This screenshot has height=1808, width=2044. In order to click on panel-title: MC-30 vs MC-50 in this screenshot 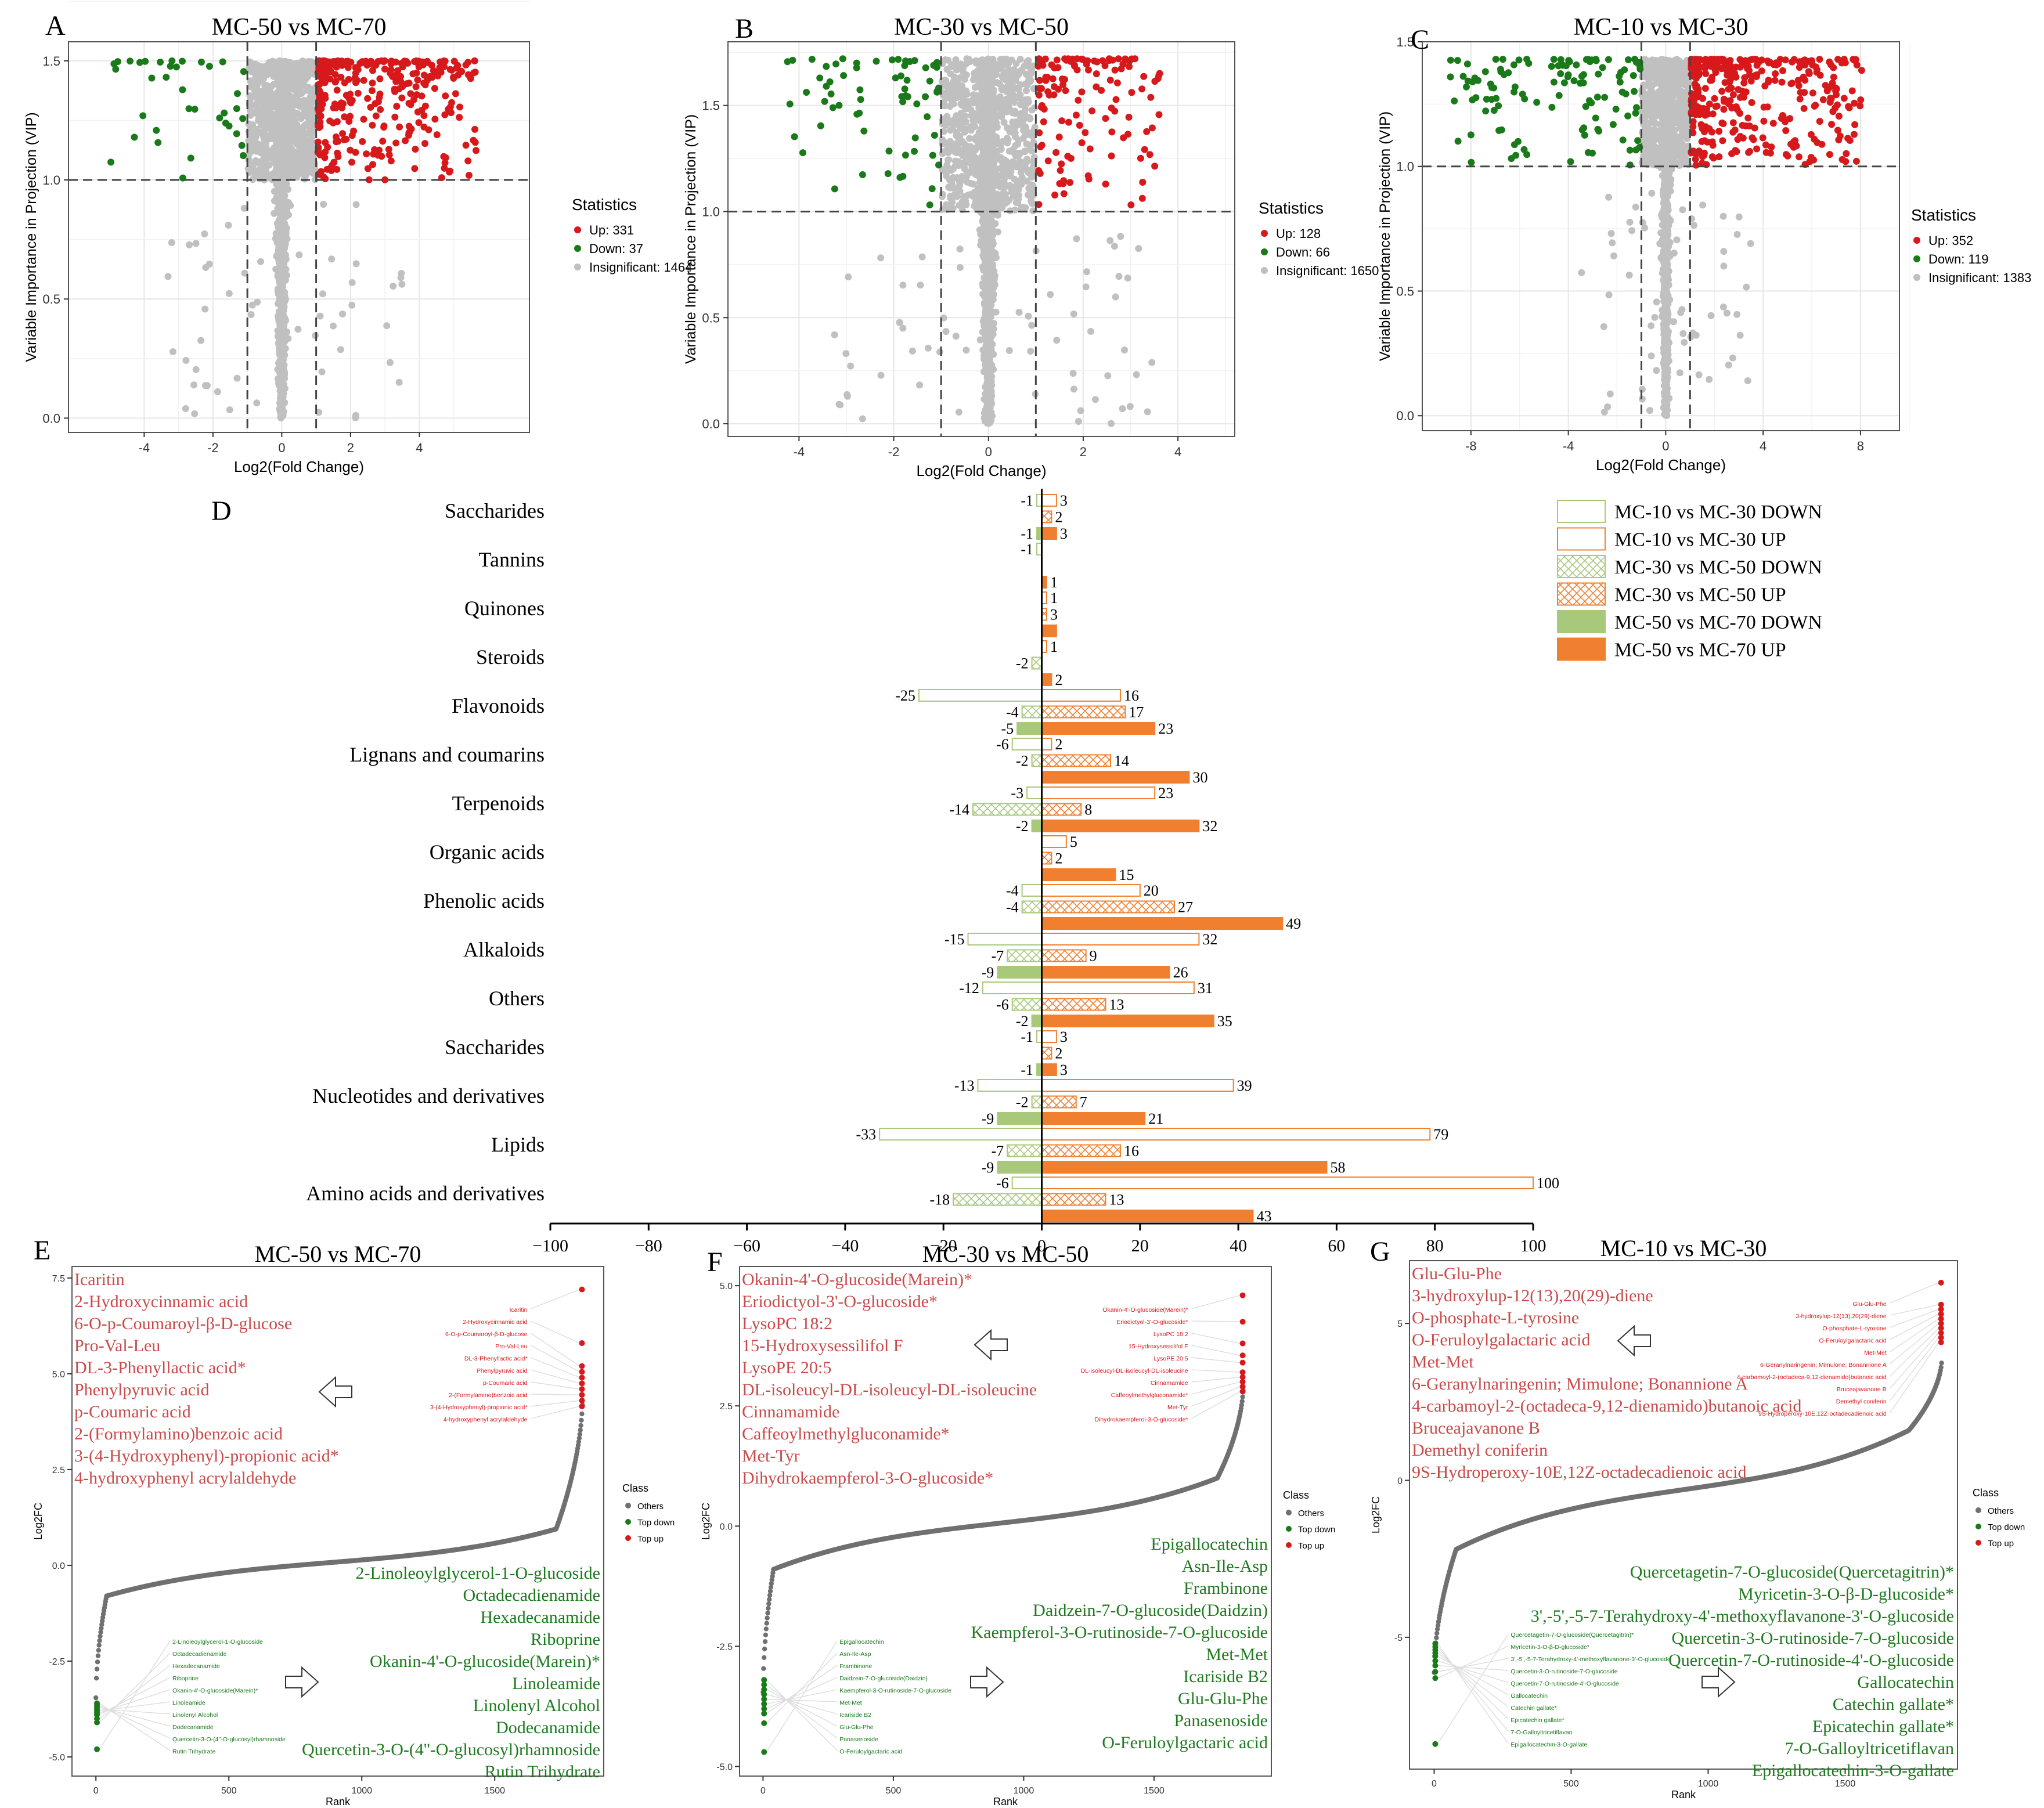, I will do `click(981, 27)`.